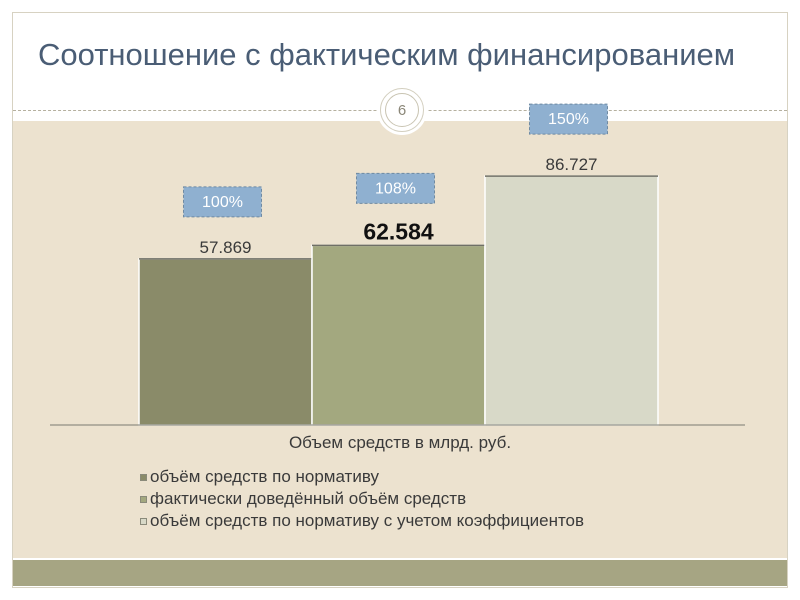 This screenshot has width=800, height=600. Describe the element at coordinates (400, 442) in the screenshot. I see `x-axis-label: Объем средств в млрд. руб.` at that location.